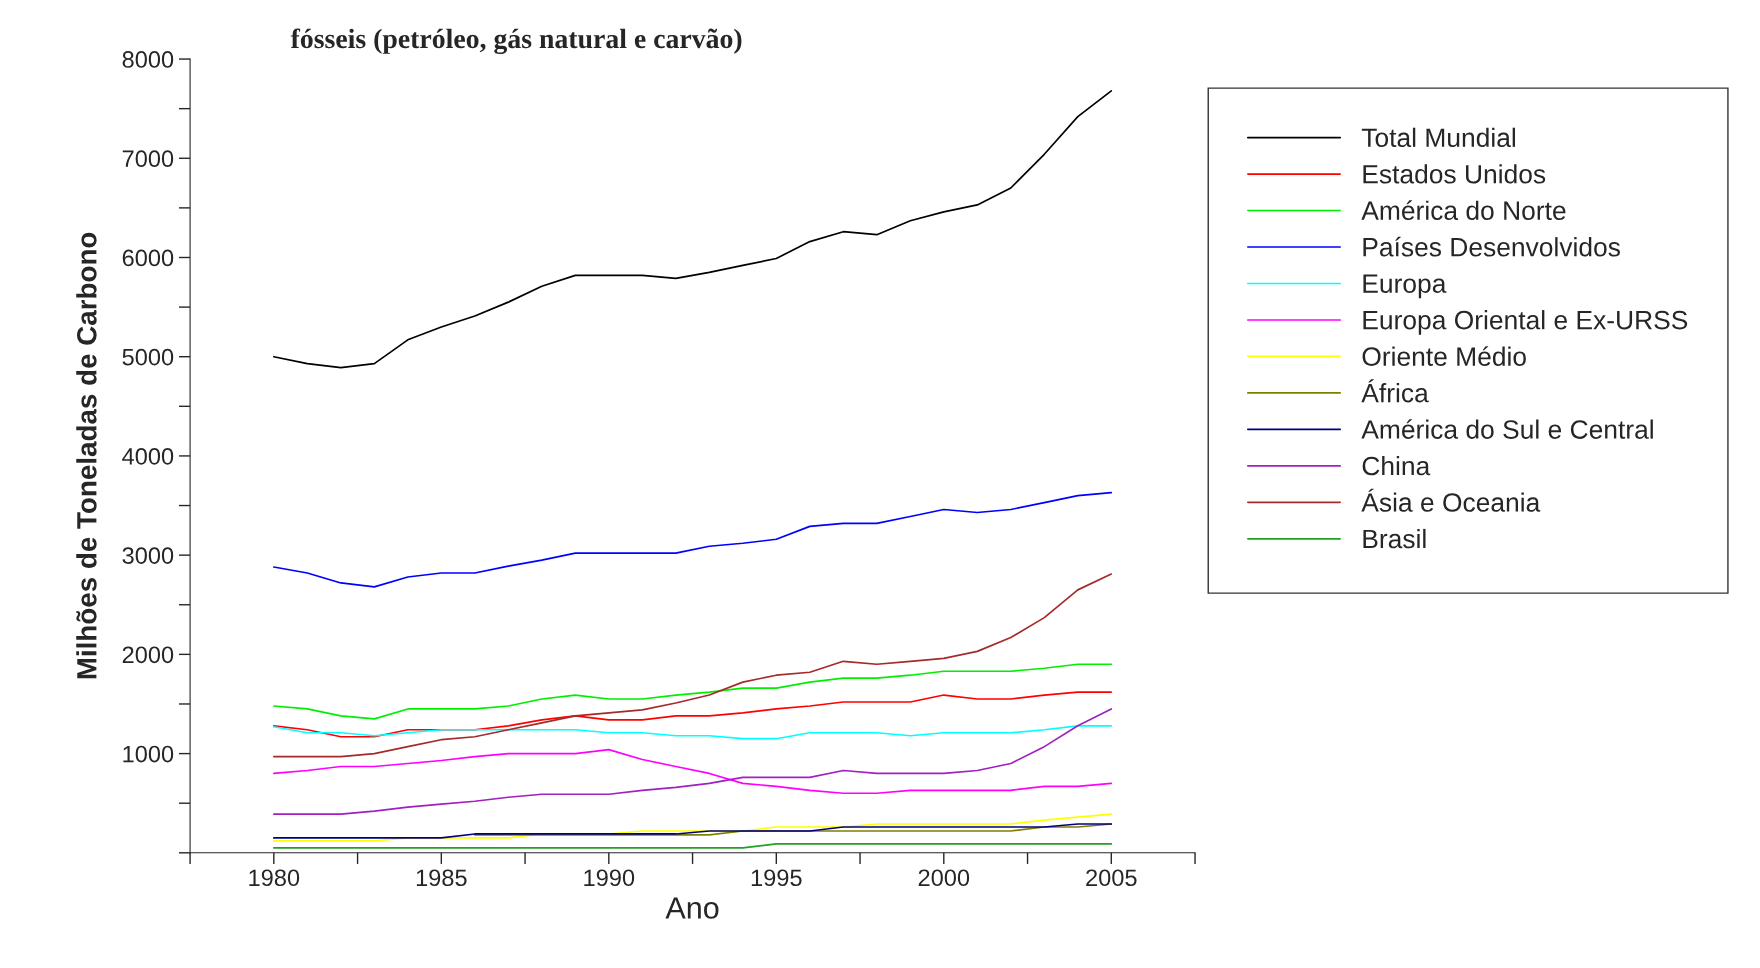  What do you see at coordinates (944, 878) in the screenshot?
I see `x-tick-label: 2000` at bounding box center [944, 878].